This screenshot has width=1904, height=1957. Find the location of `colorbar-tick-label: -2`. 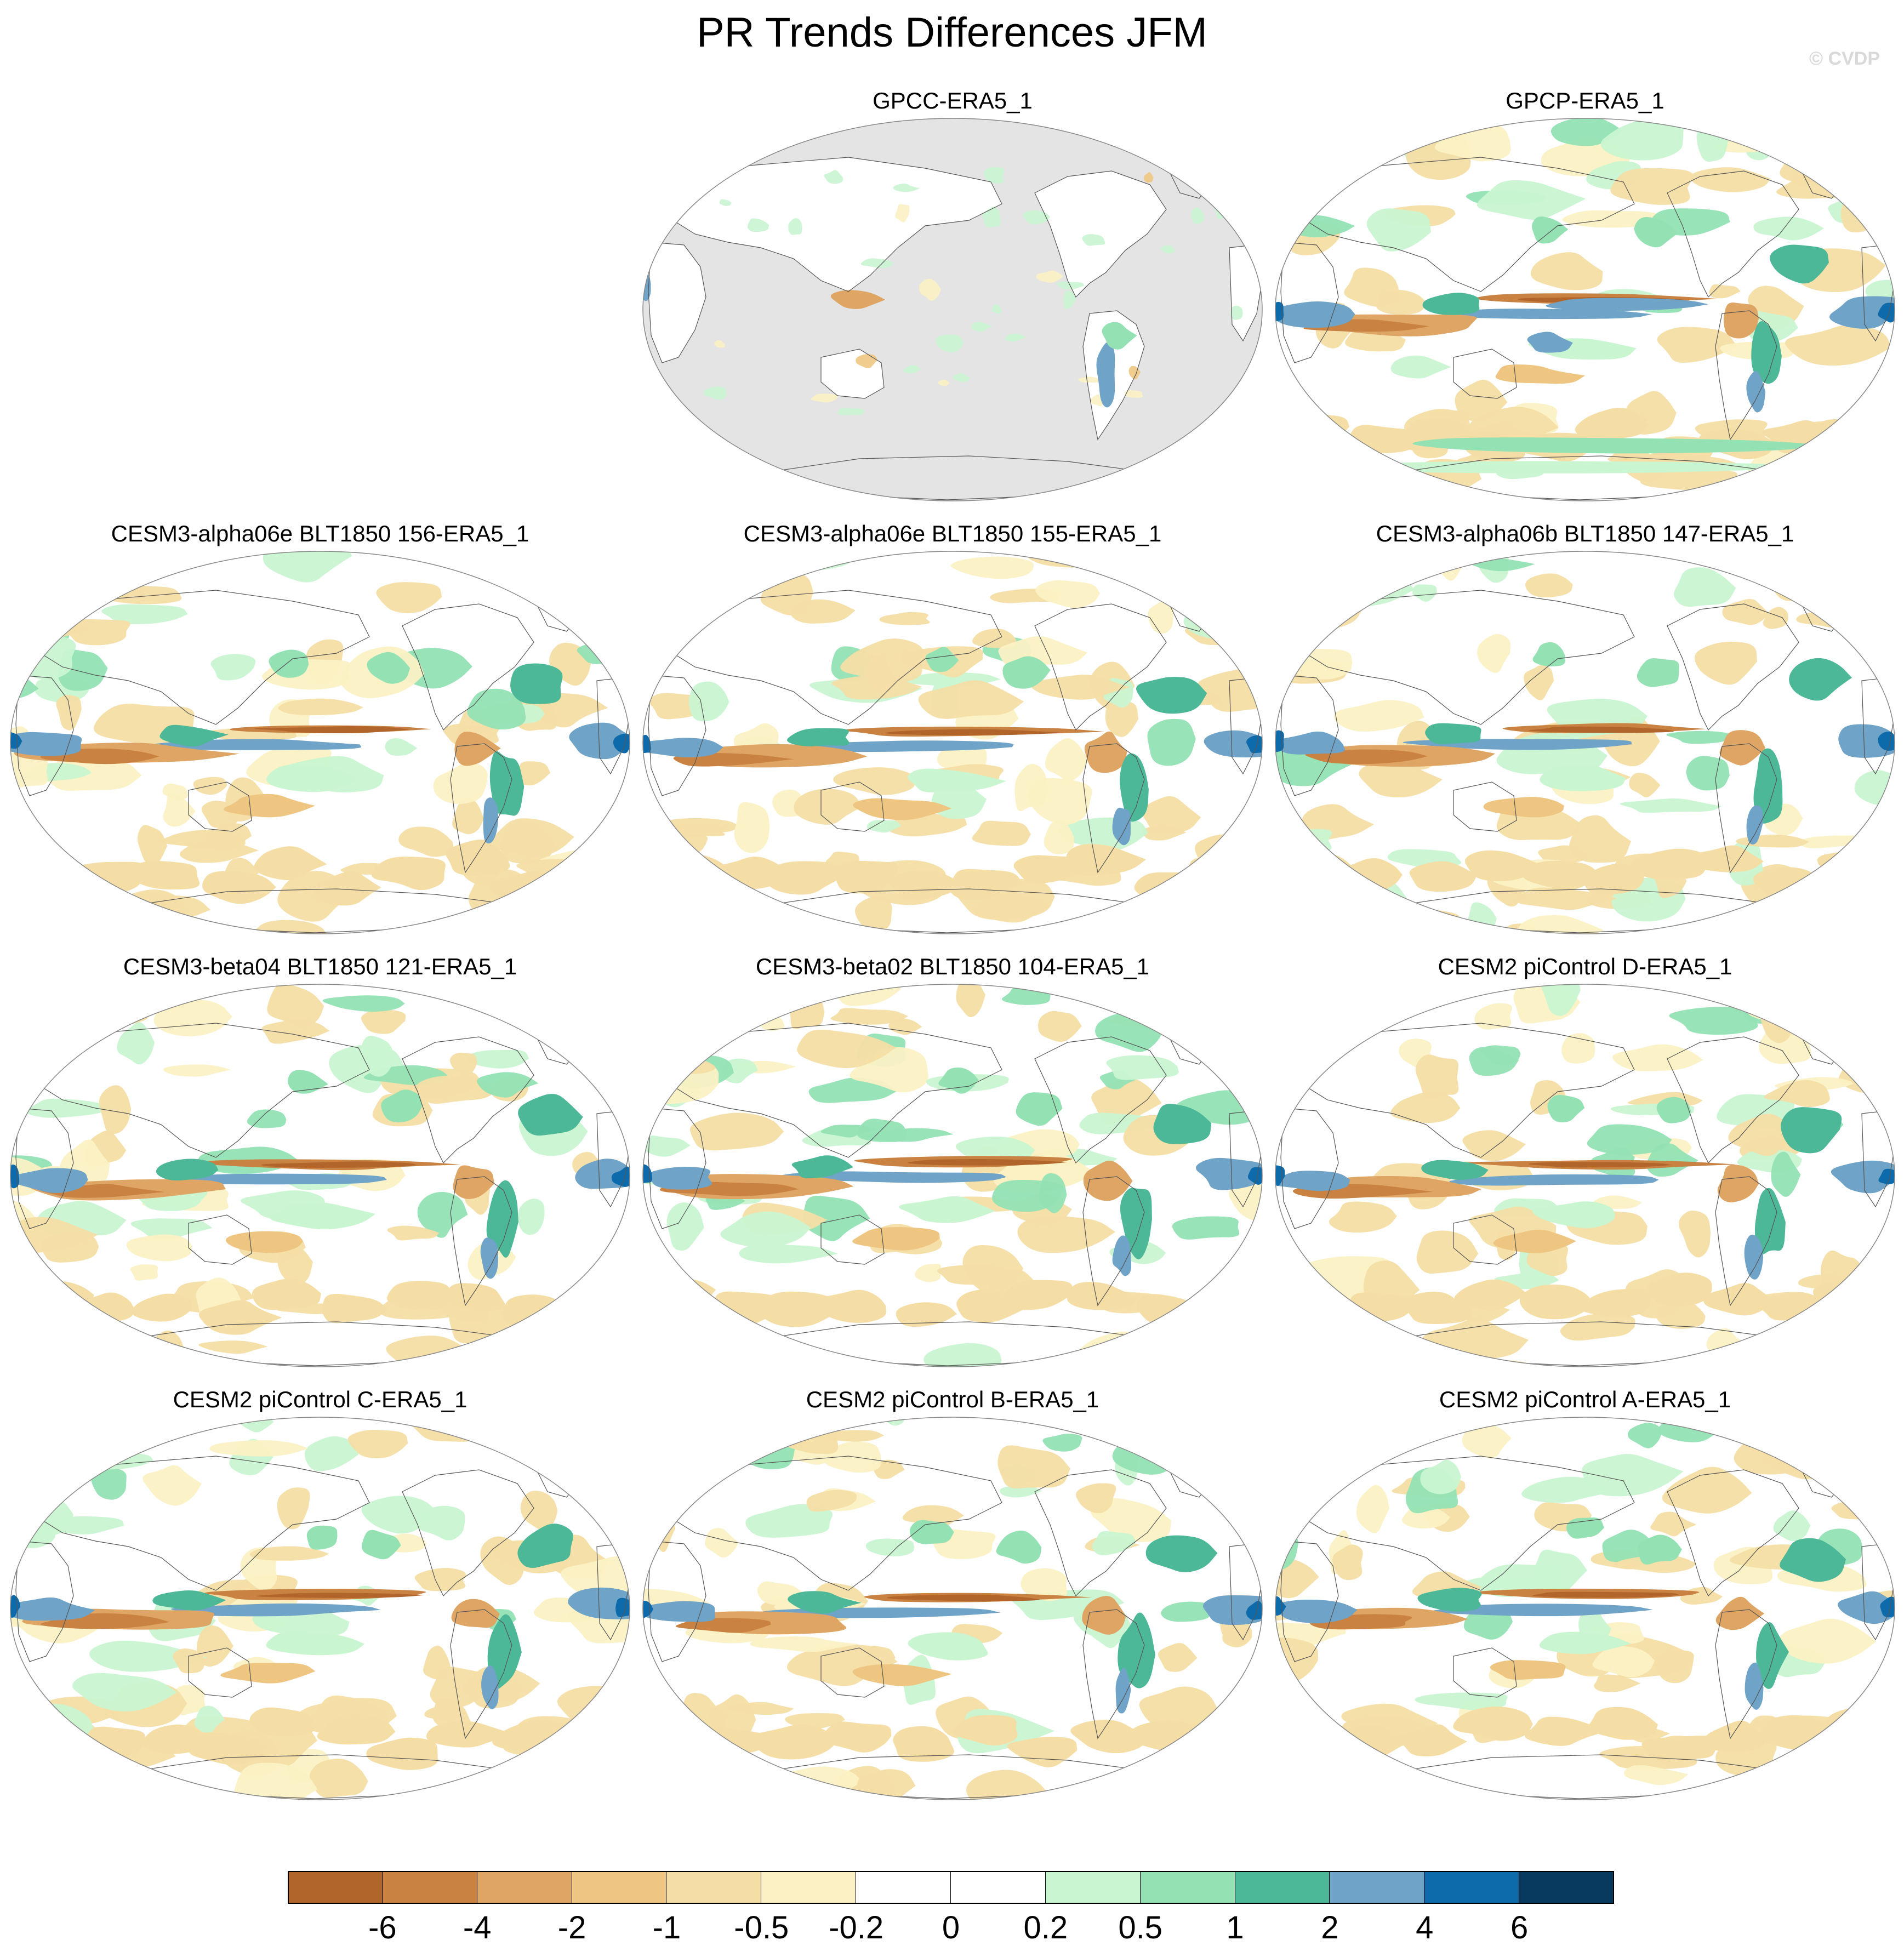

colorbar-tick-label: -2 is located at coordinates (571, 1928).